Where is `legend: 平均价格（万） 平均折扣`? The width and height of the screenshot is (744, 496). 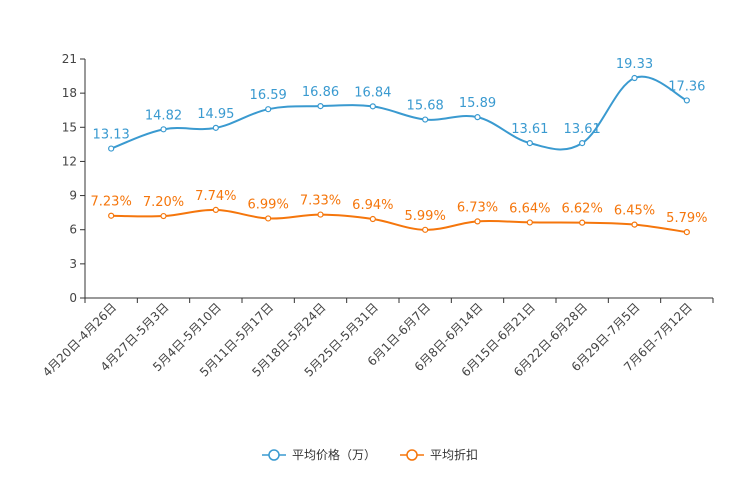
legend: 平均价格（万） 平均折扣 is located at coordinates (370, 454).